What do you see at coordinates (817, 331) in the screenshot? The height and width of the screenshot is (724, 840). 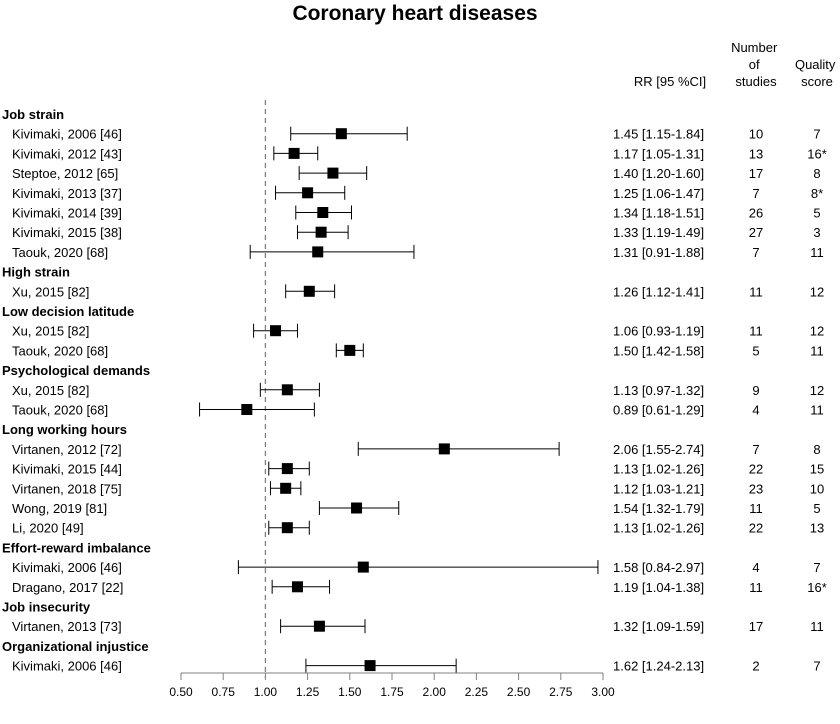 I see `quality-score: 12` at bounding box center [817, 331].